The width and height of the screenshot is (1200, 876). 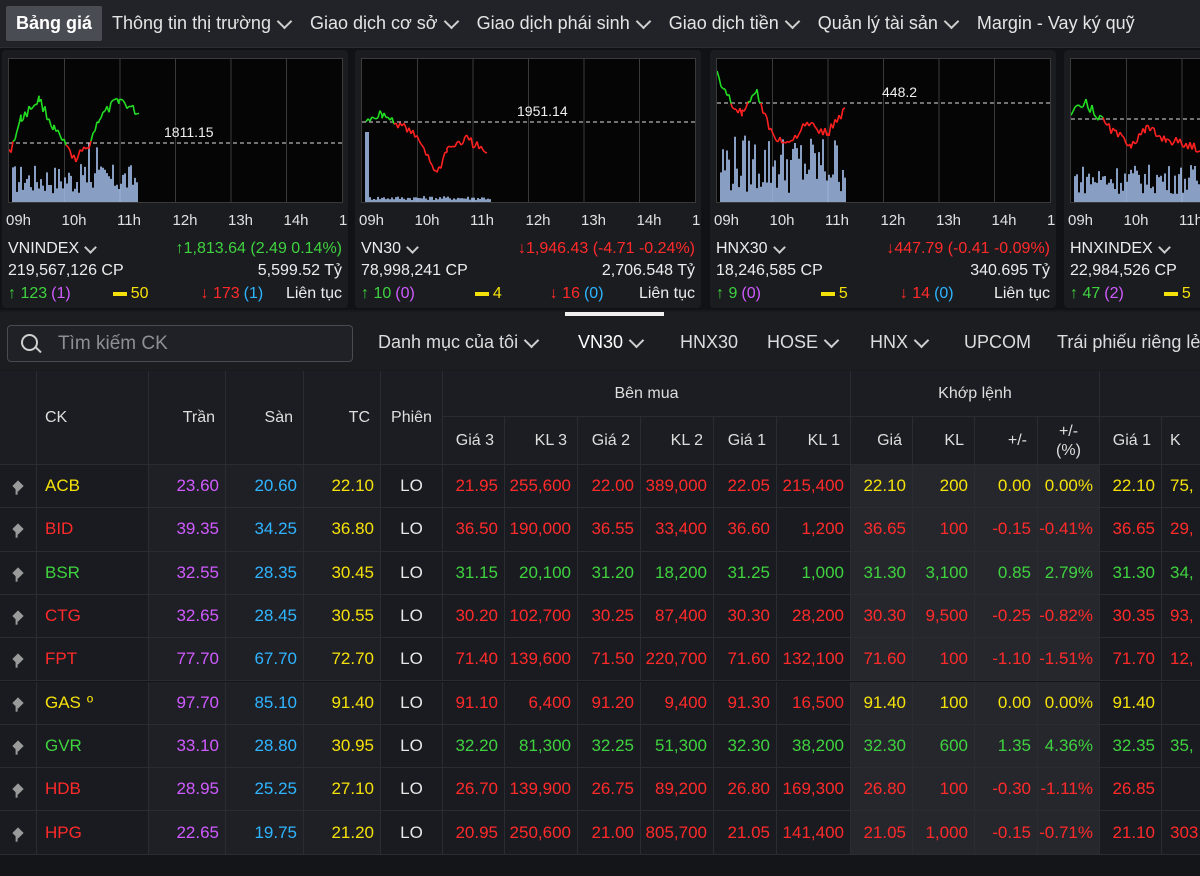 What do you see at coordinates (197, 832) in the screenshot?
I see `cell-value: 22.65` at bounding box center [197, 832].